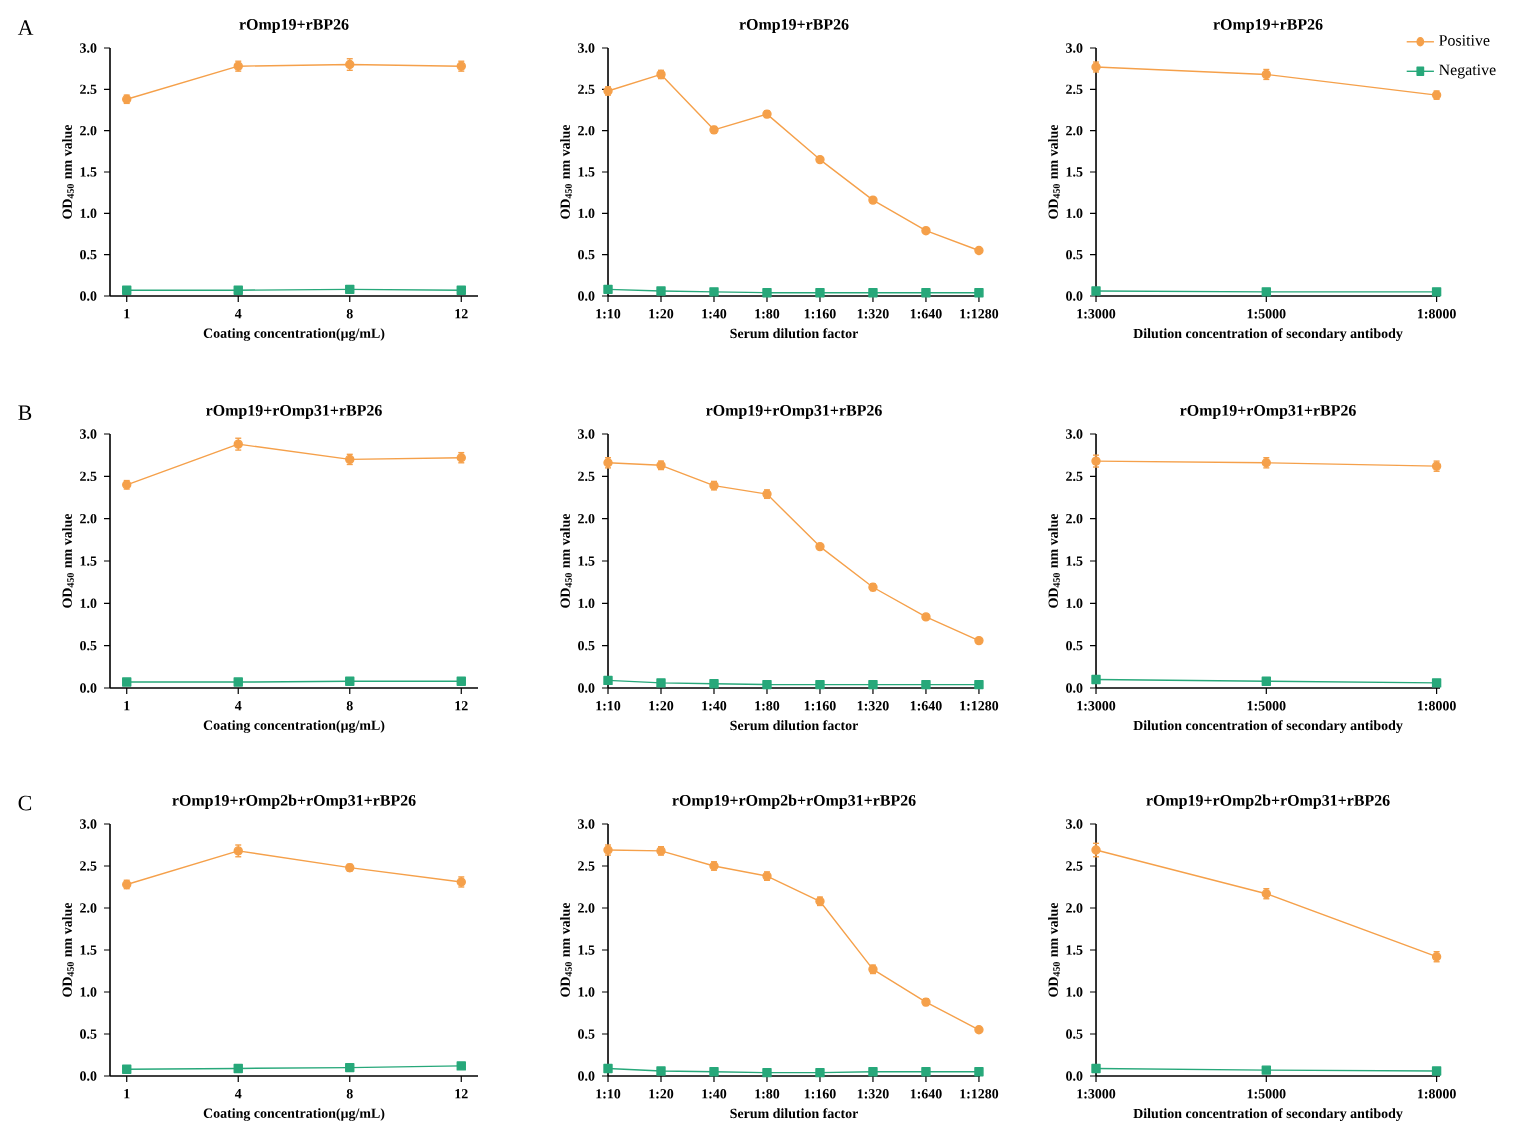  What do you see at coordinates (25, 803) in the screenshot?
I see `text: C` at bounding box center [25, 803].